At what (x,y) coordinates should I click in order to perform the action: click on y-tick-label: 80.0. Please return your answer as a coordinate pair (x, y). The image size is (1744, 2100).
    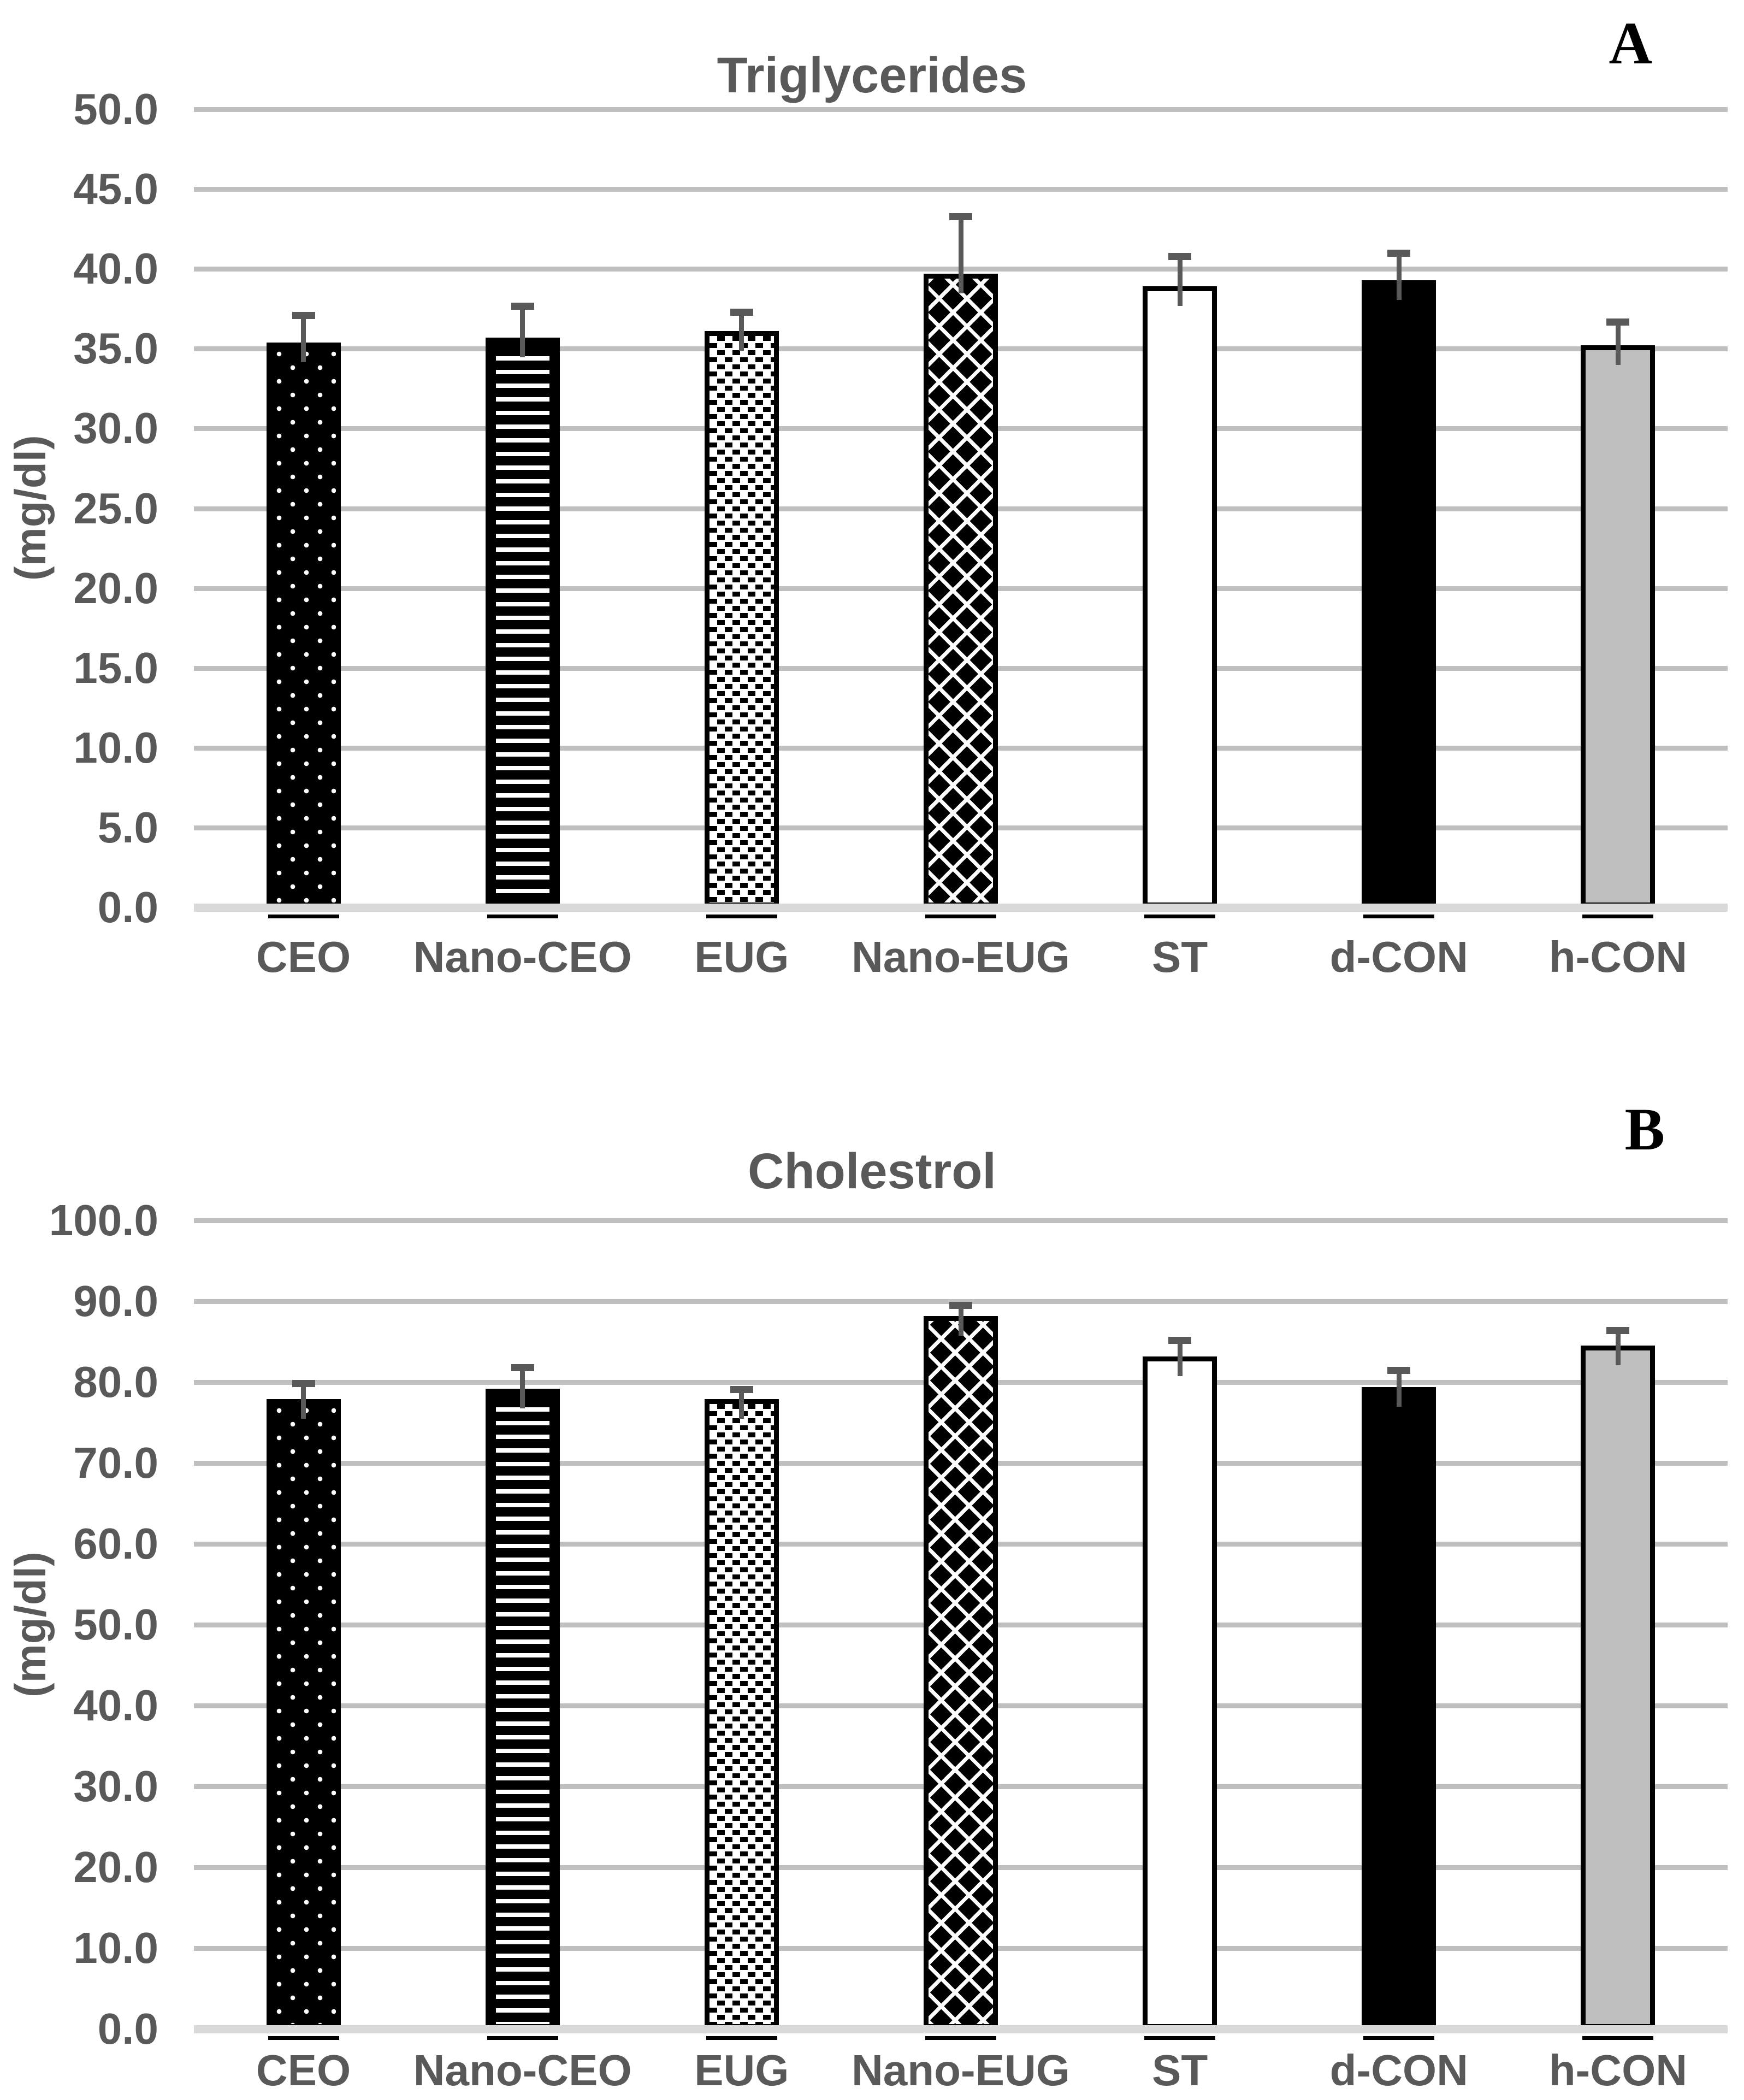
    Looking at the image, I should click on (115, 1382).